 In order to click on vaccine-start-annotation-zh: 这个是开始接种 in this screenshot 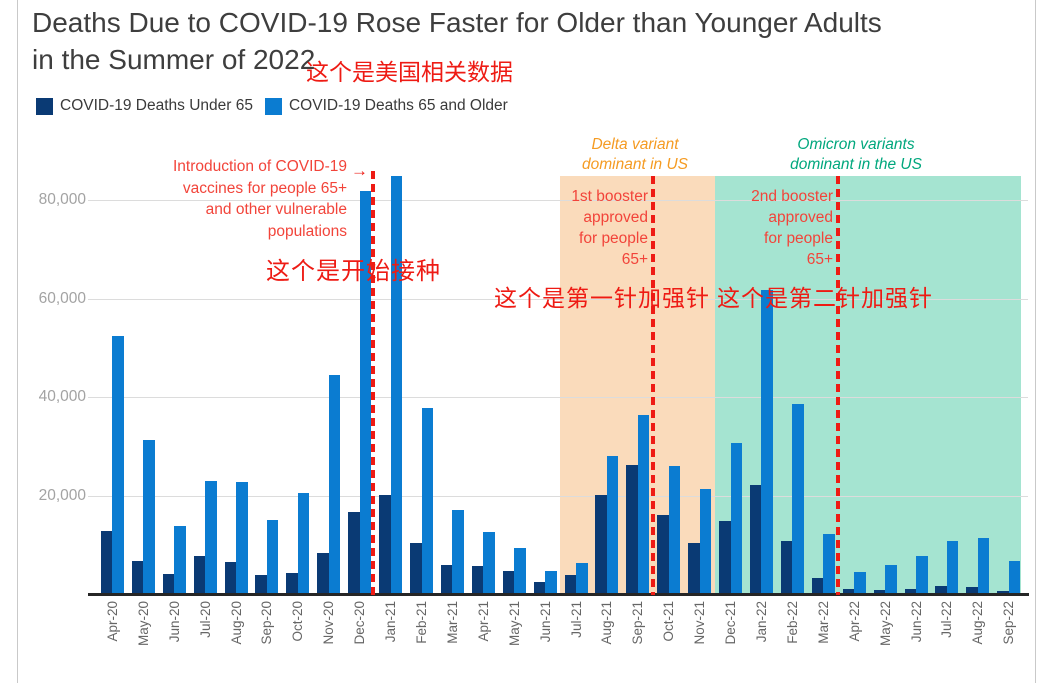, I will do `click(353, 271)`.